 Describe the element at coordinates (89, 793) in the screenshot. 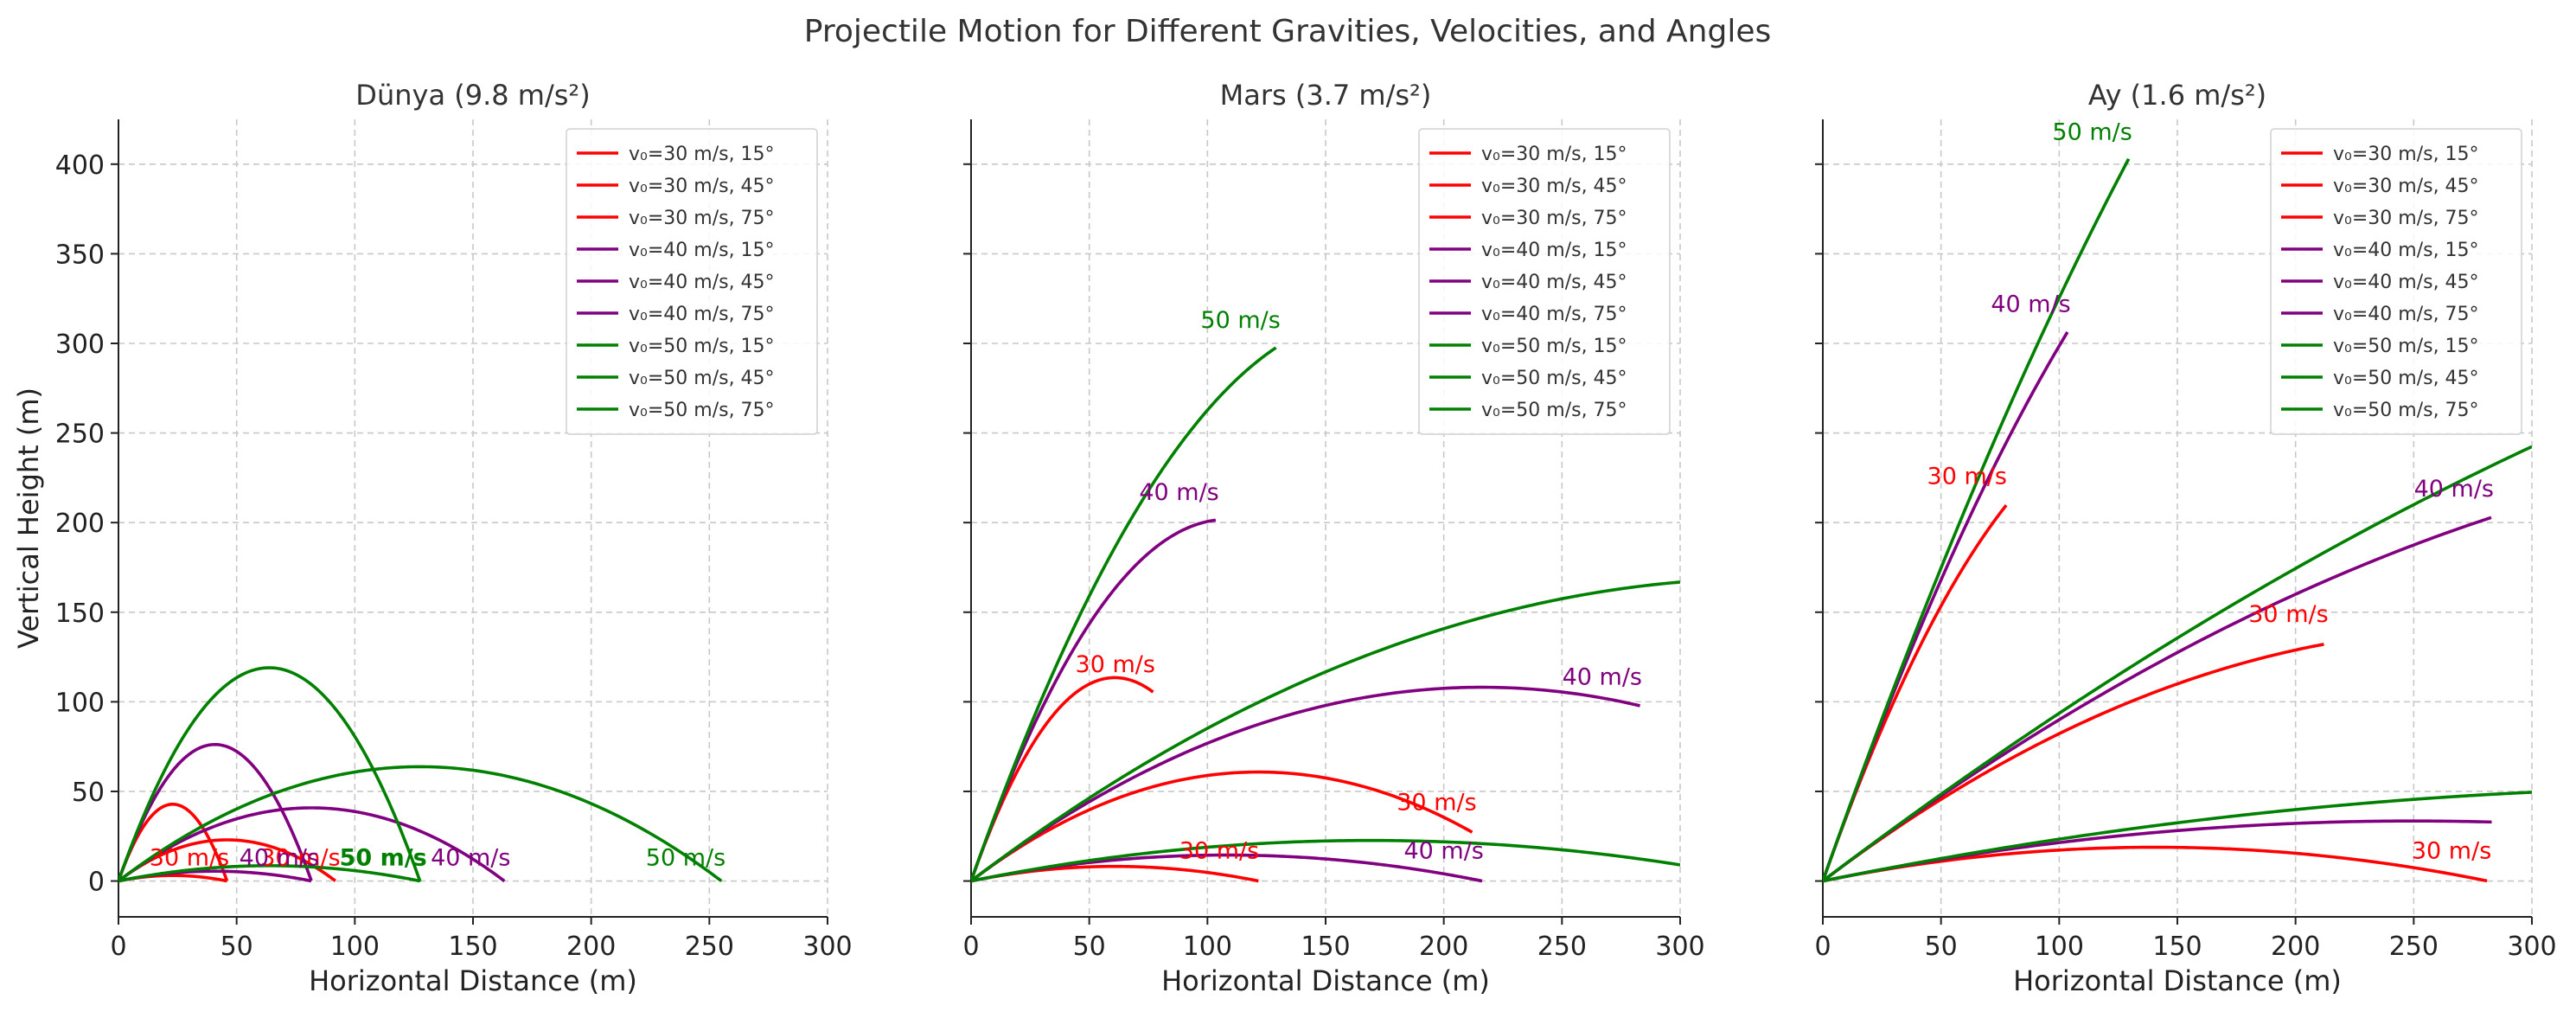

I see `y-tick-label: 50` at that location.